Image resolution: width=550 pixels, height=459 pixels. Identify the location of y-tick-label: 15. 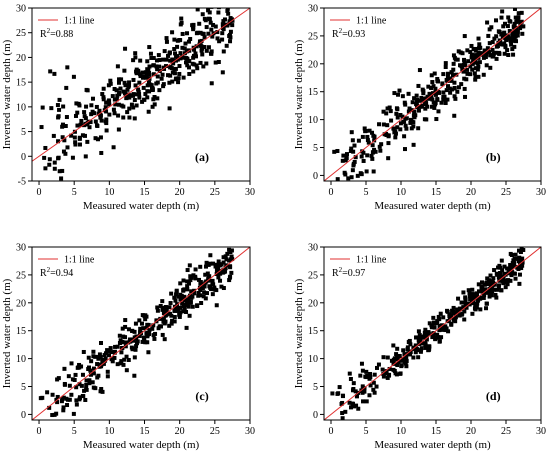
(21, 83).